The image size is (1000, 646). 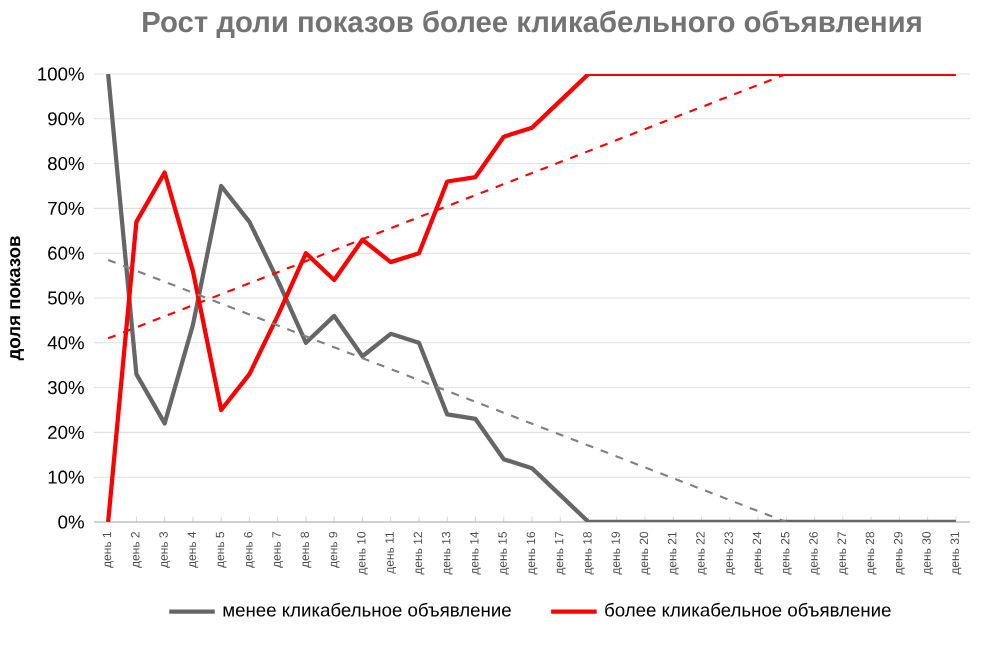 I want to click on y-tick-label: 0%, so click(x=71, y=522).